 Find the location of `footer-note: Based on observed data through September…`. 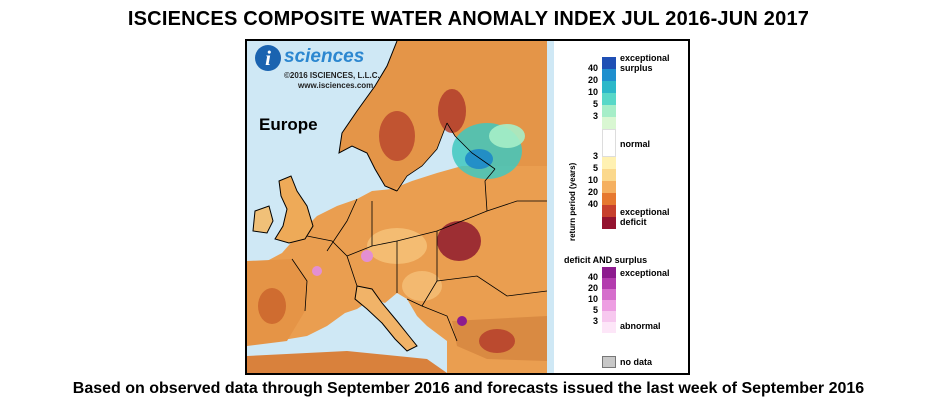

footer-note: Based on observed data through September… is located at coordinates (468, 388).